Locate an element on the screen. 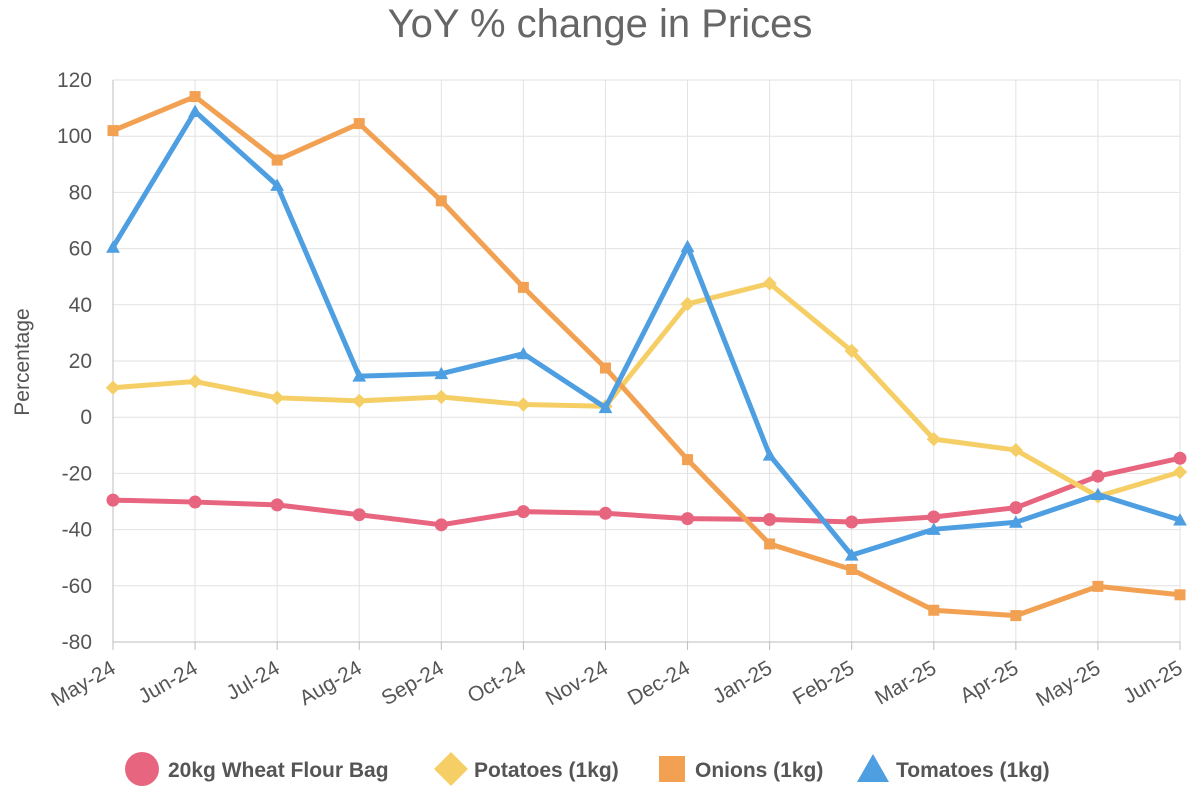  legend-triangle-icon is located at coordinates (873, 768).